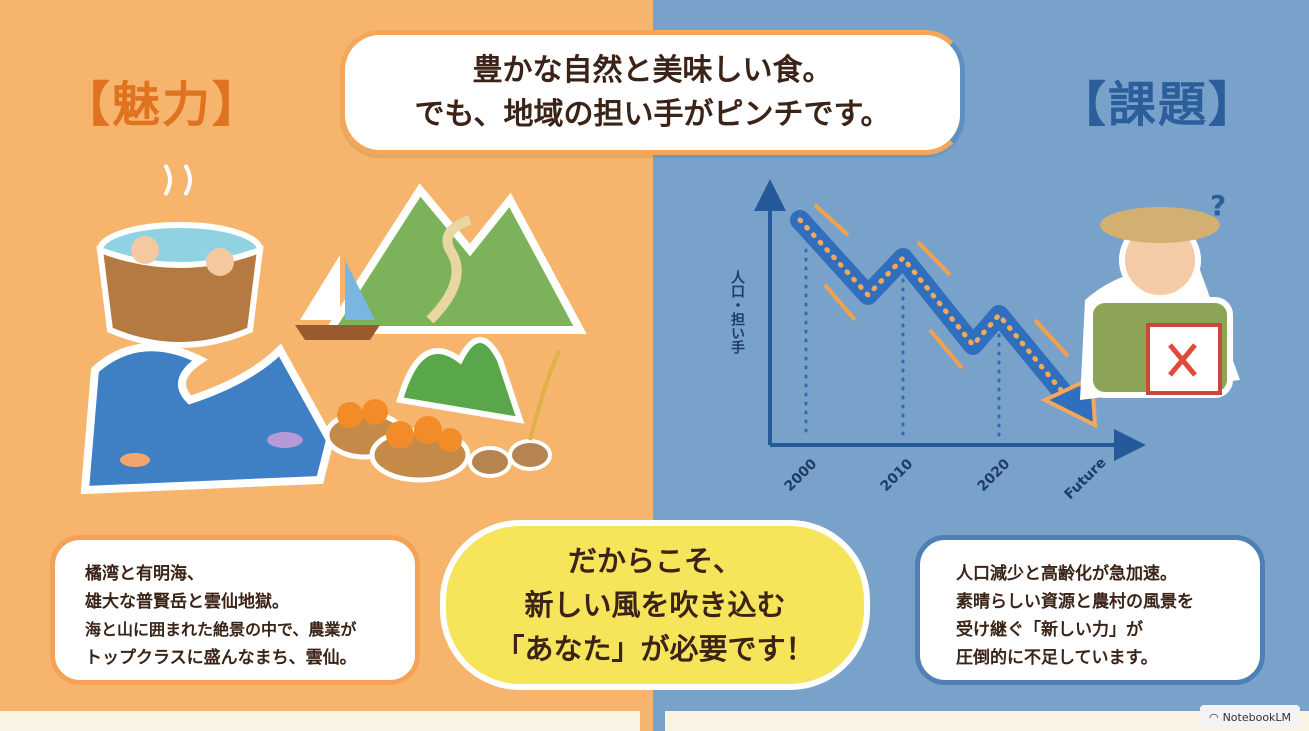  What do you see at coordinates (144, 574) in the screenshot?
I see `attraction-text-line: 橘湾と有明海、` at bounding box center [144, 574].